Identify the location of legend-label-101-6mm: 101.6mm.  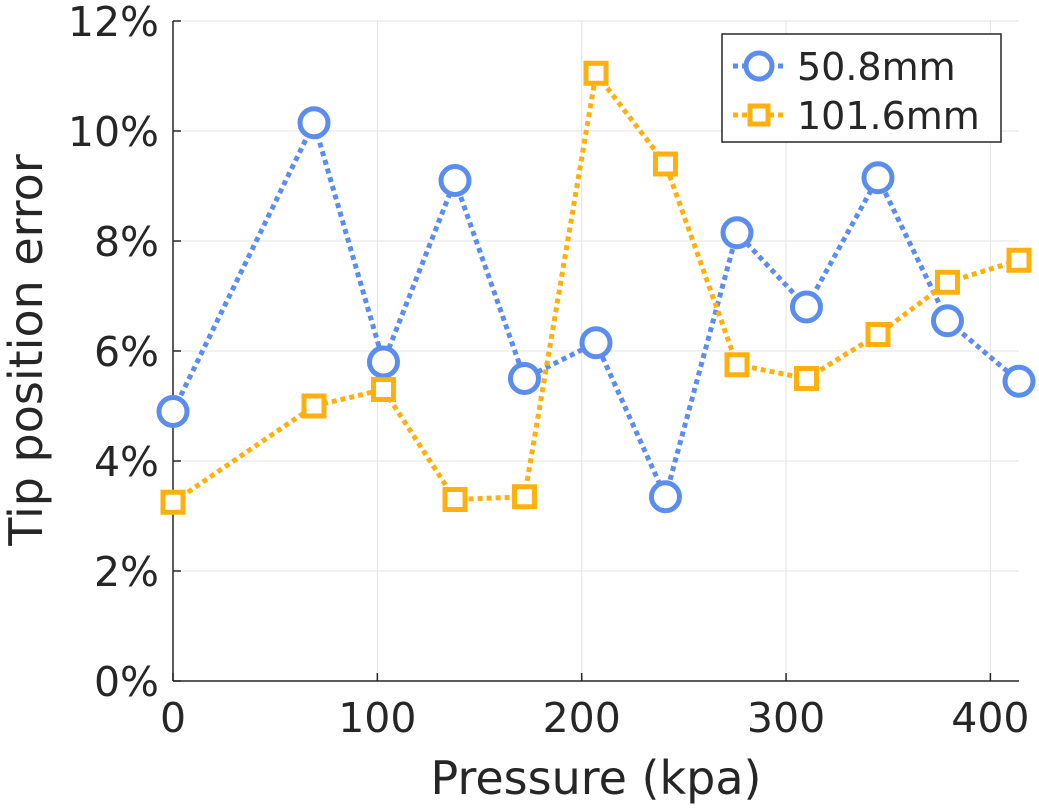
(888, 116).